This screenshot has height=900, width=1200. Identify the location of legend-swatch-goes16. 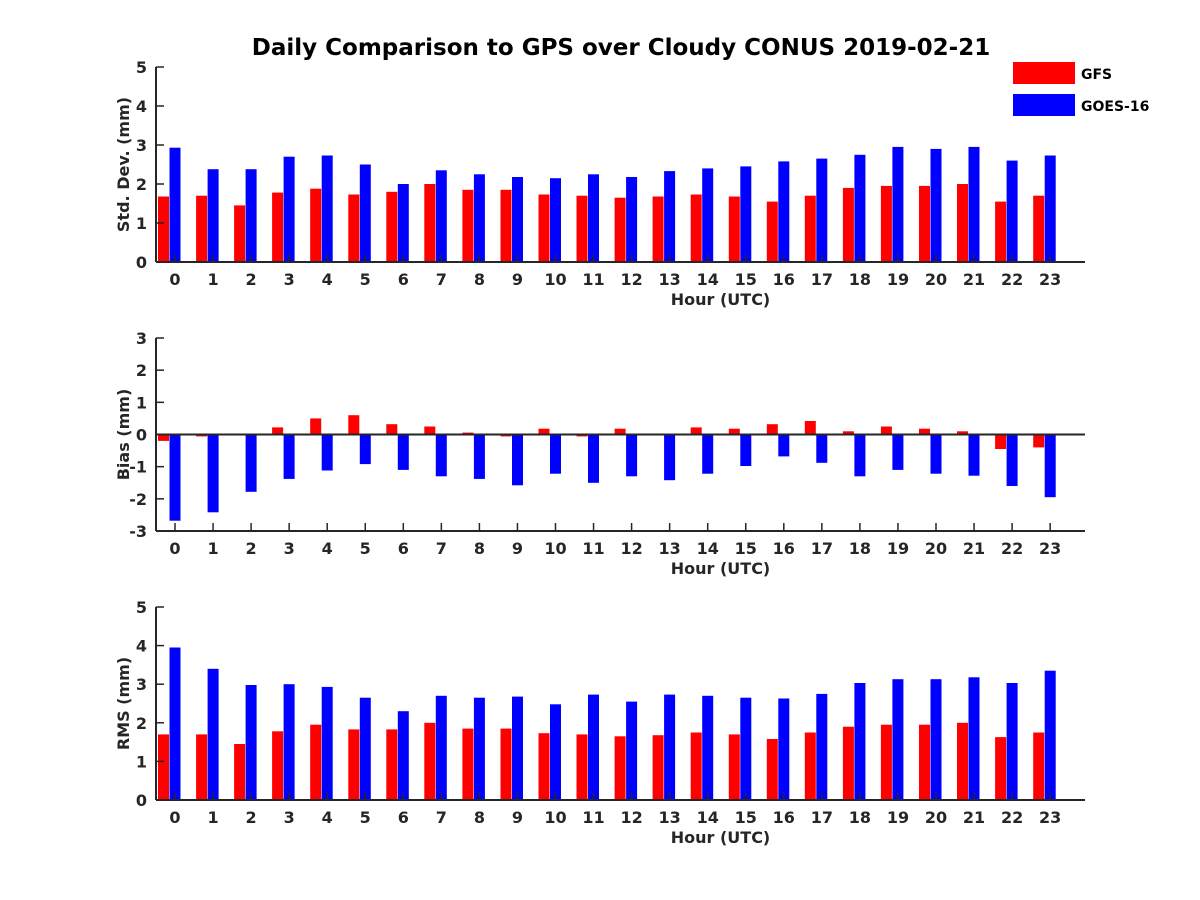
(1044, 105).